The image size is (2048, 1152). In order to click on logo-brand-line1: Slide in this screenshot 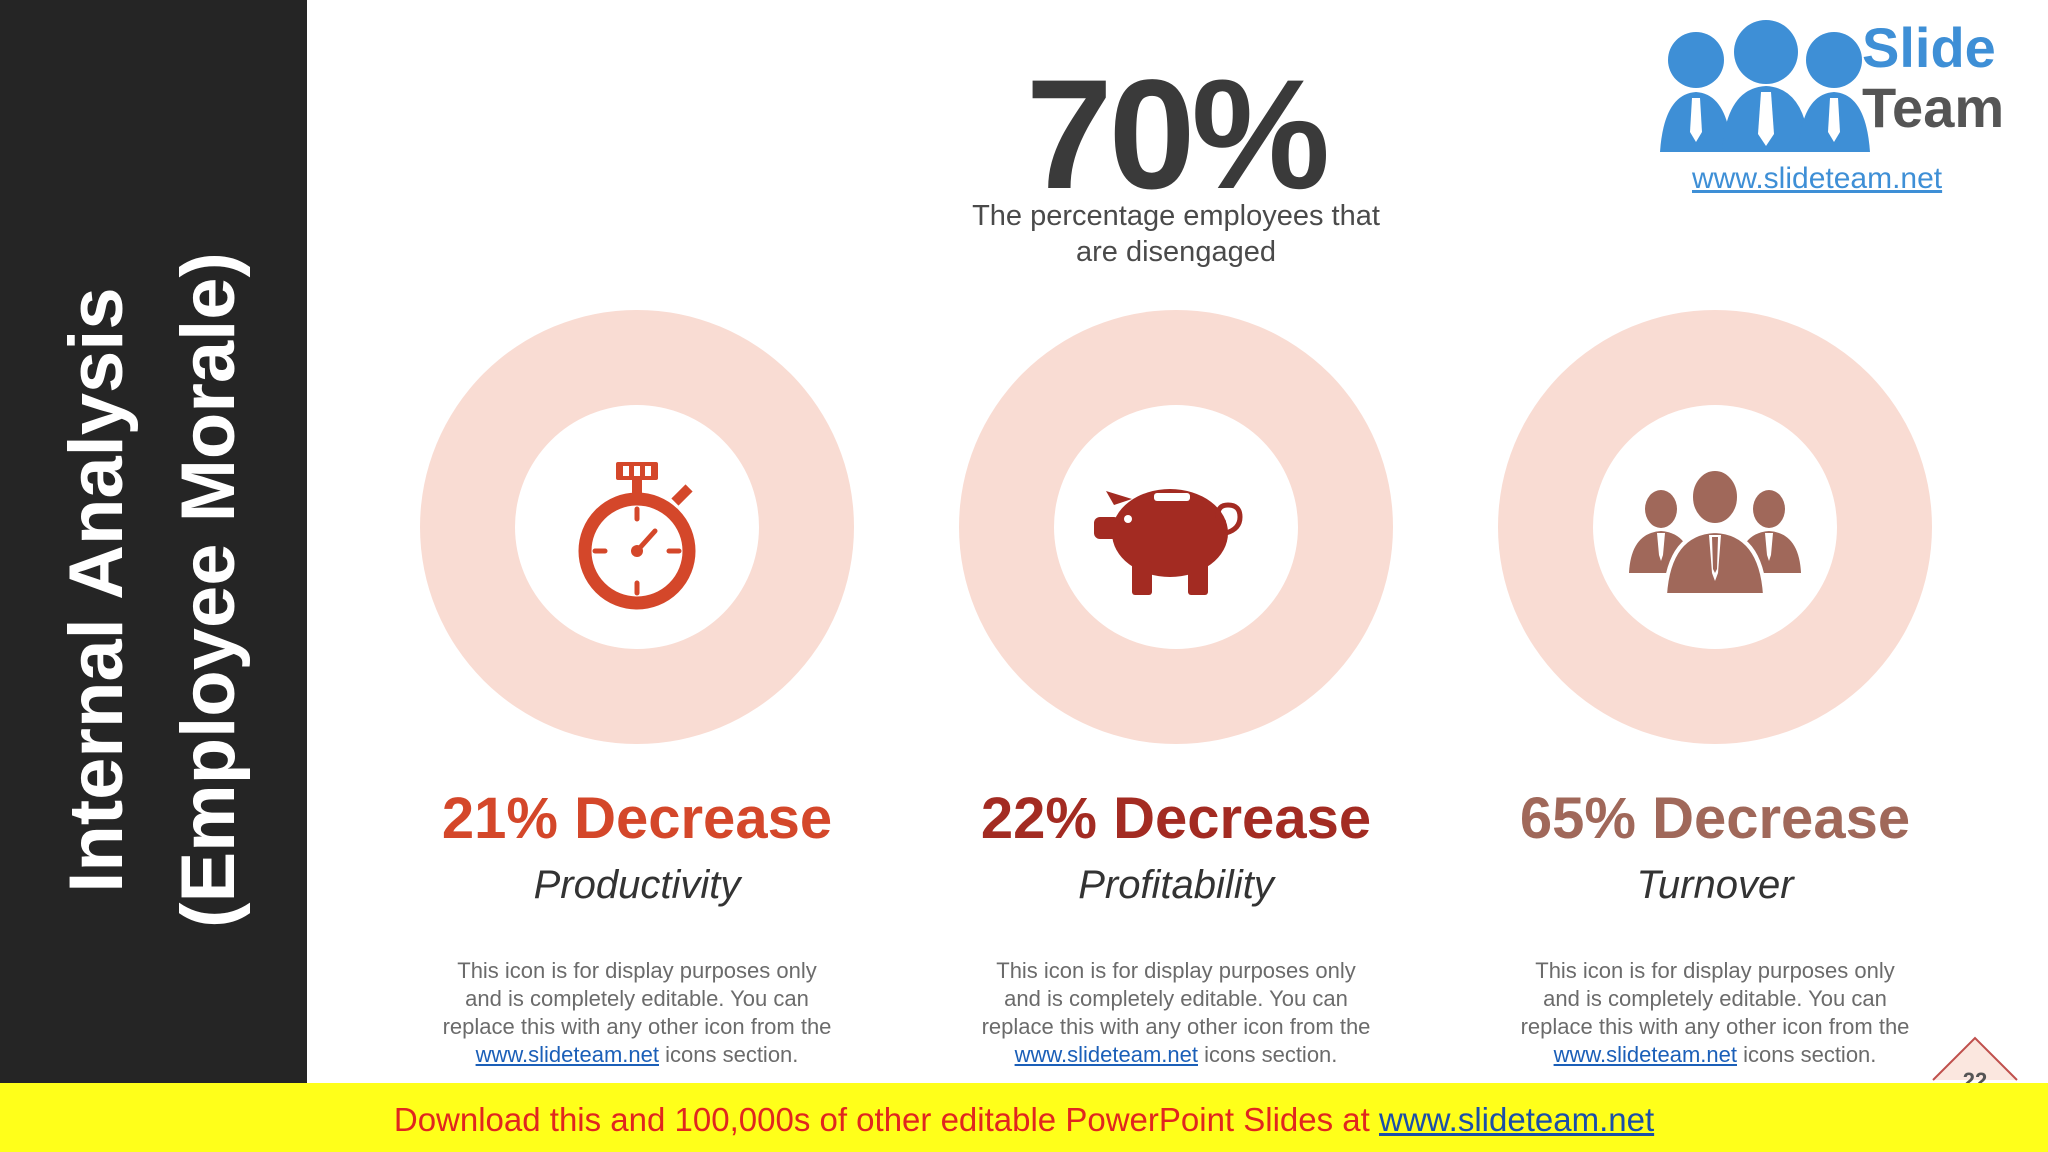, I will do `click(1929, 47)`.